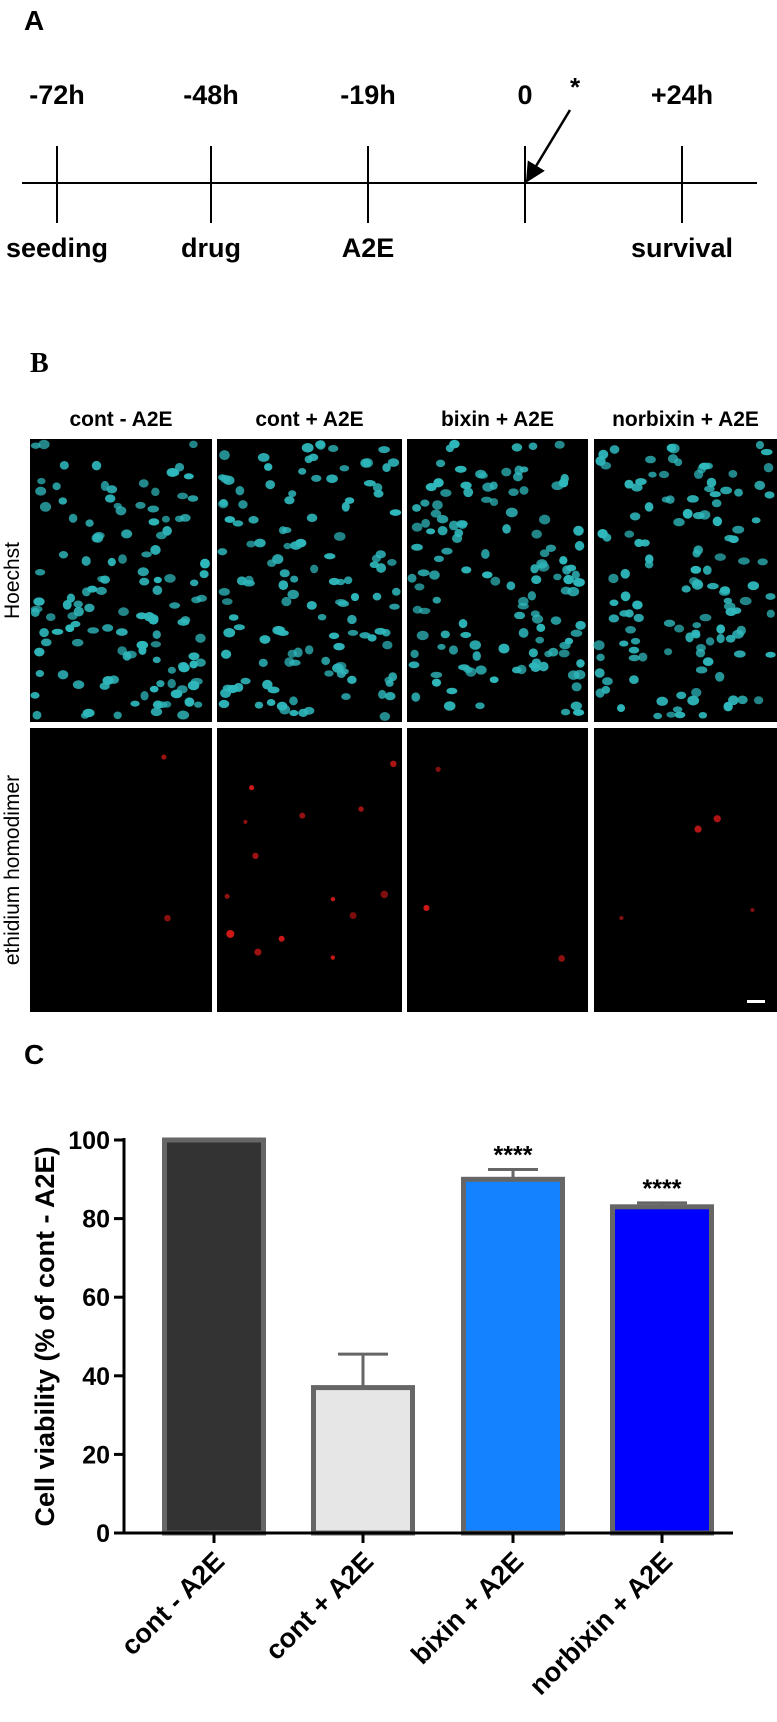 The image size is (777, 1722). Describe the element at coordinates (685, 419) in the screenshot. I see `column-label: norbixin + A2E` at that location.